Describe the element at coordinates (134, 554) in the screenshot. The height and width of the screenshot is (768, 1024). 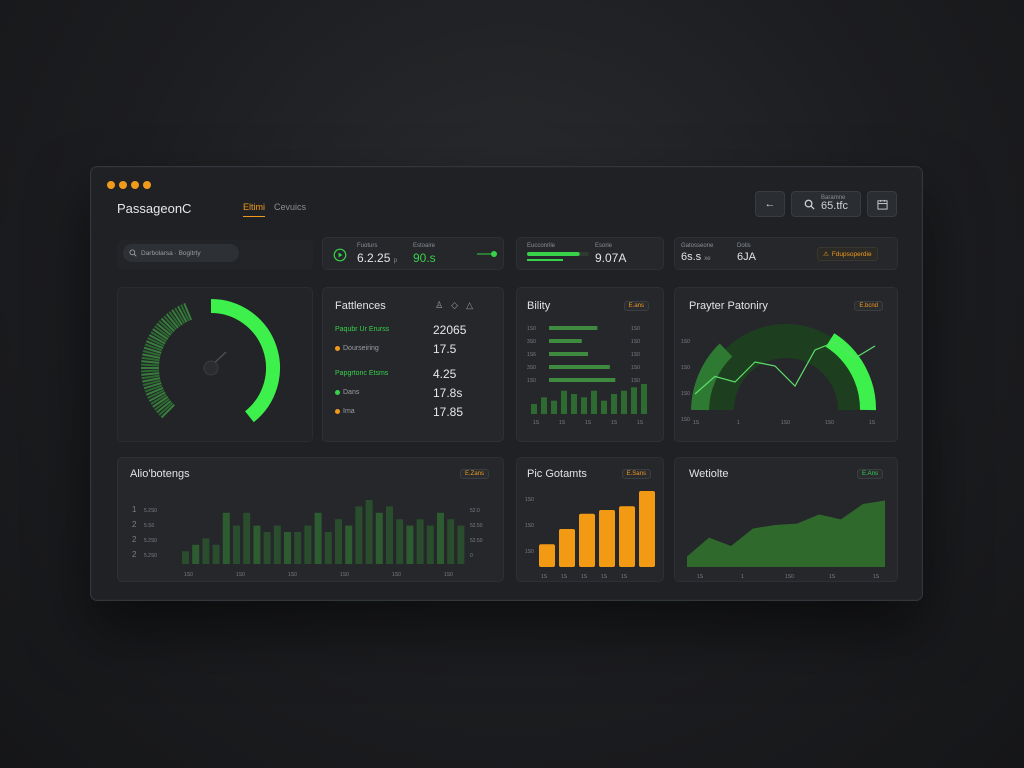
I see `alio-left-index: 2` at that location.